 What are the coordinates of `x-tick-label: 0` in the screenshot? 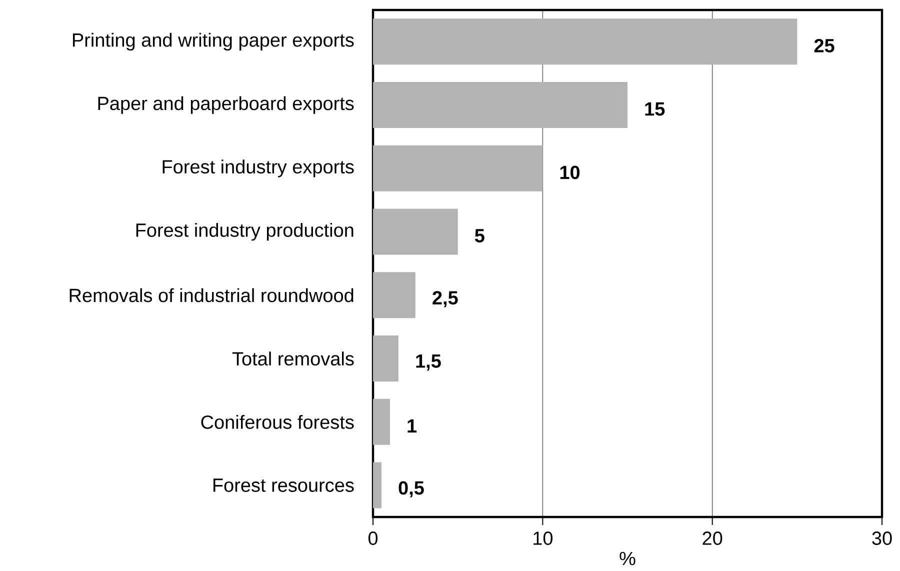 It's located at (373, 538).